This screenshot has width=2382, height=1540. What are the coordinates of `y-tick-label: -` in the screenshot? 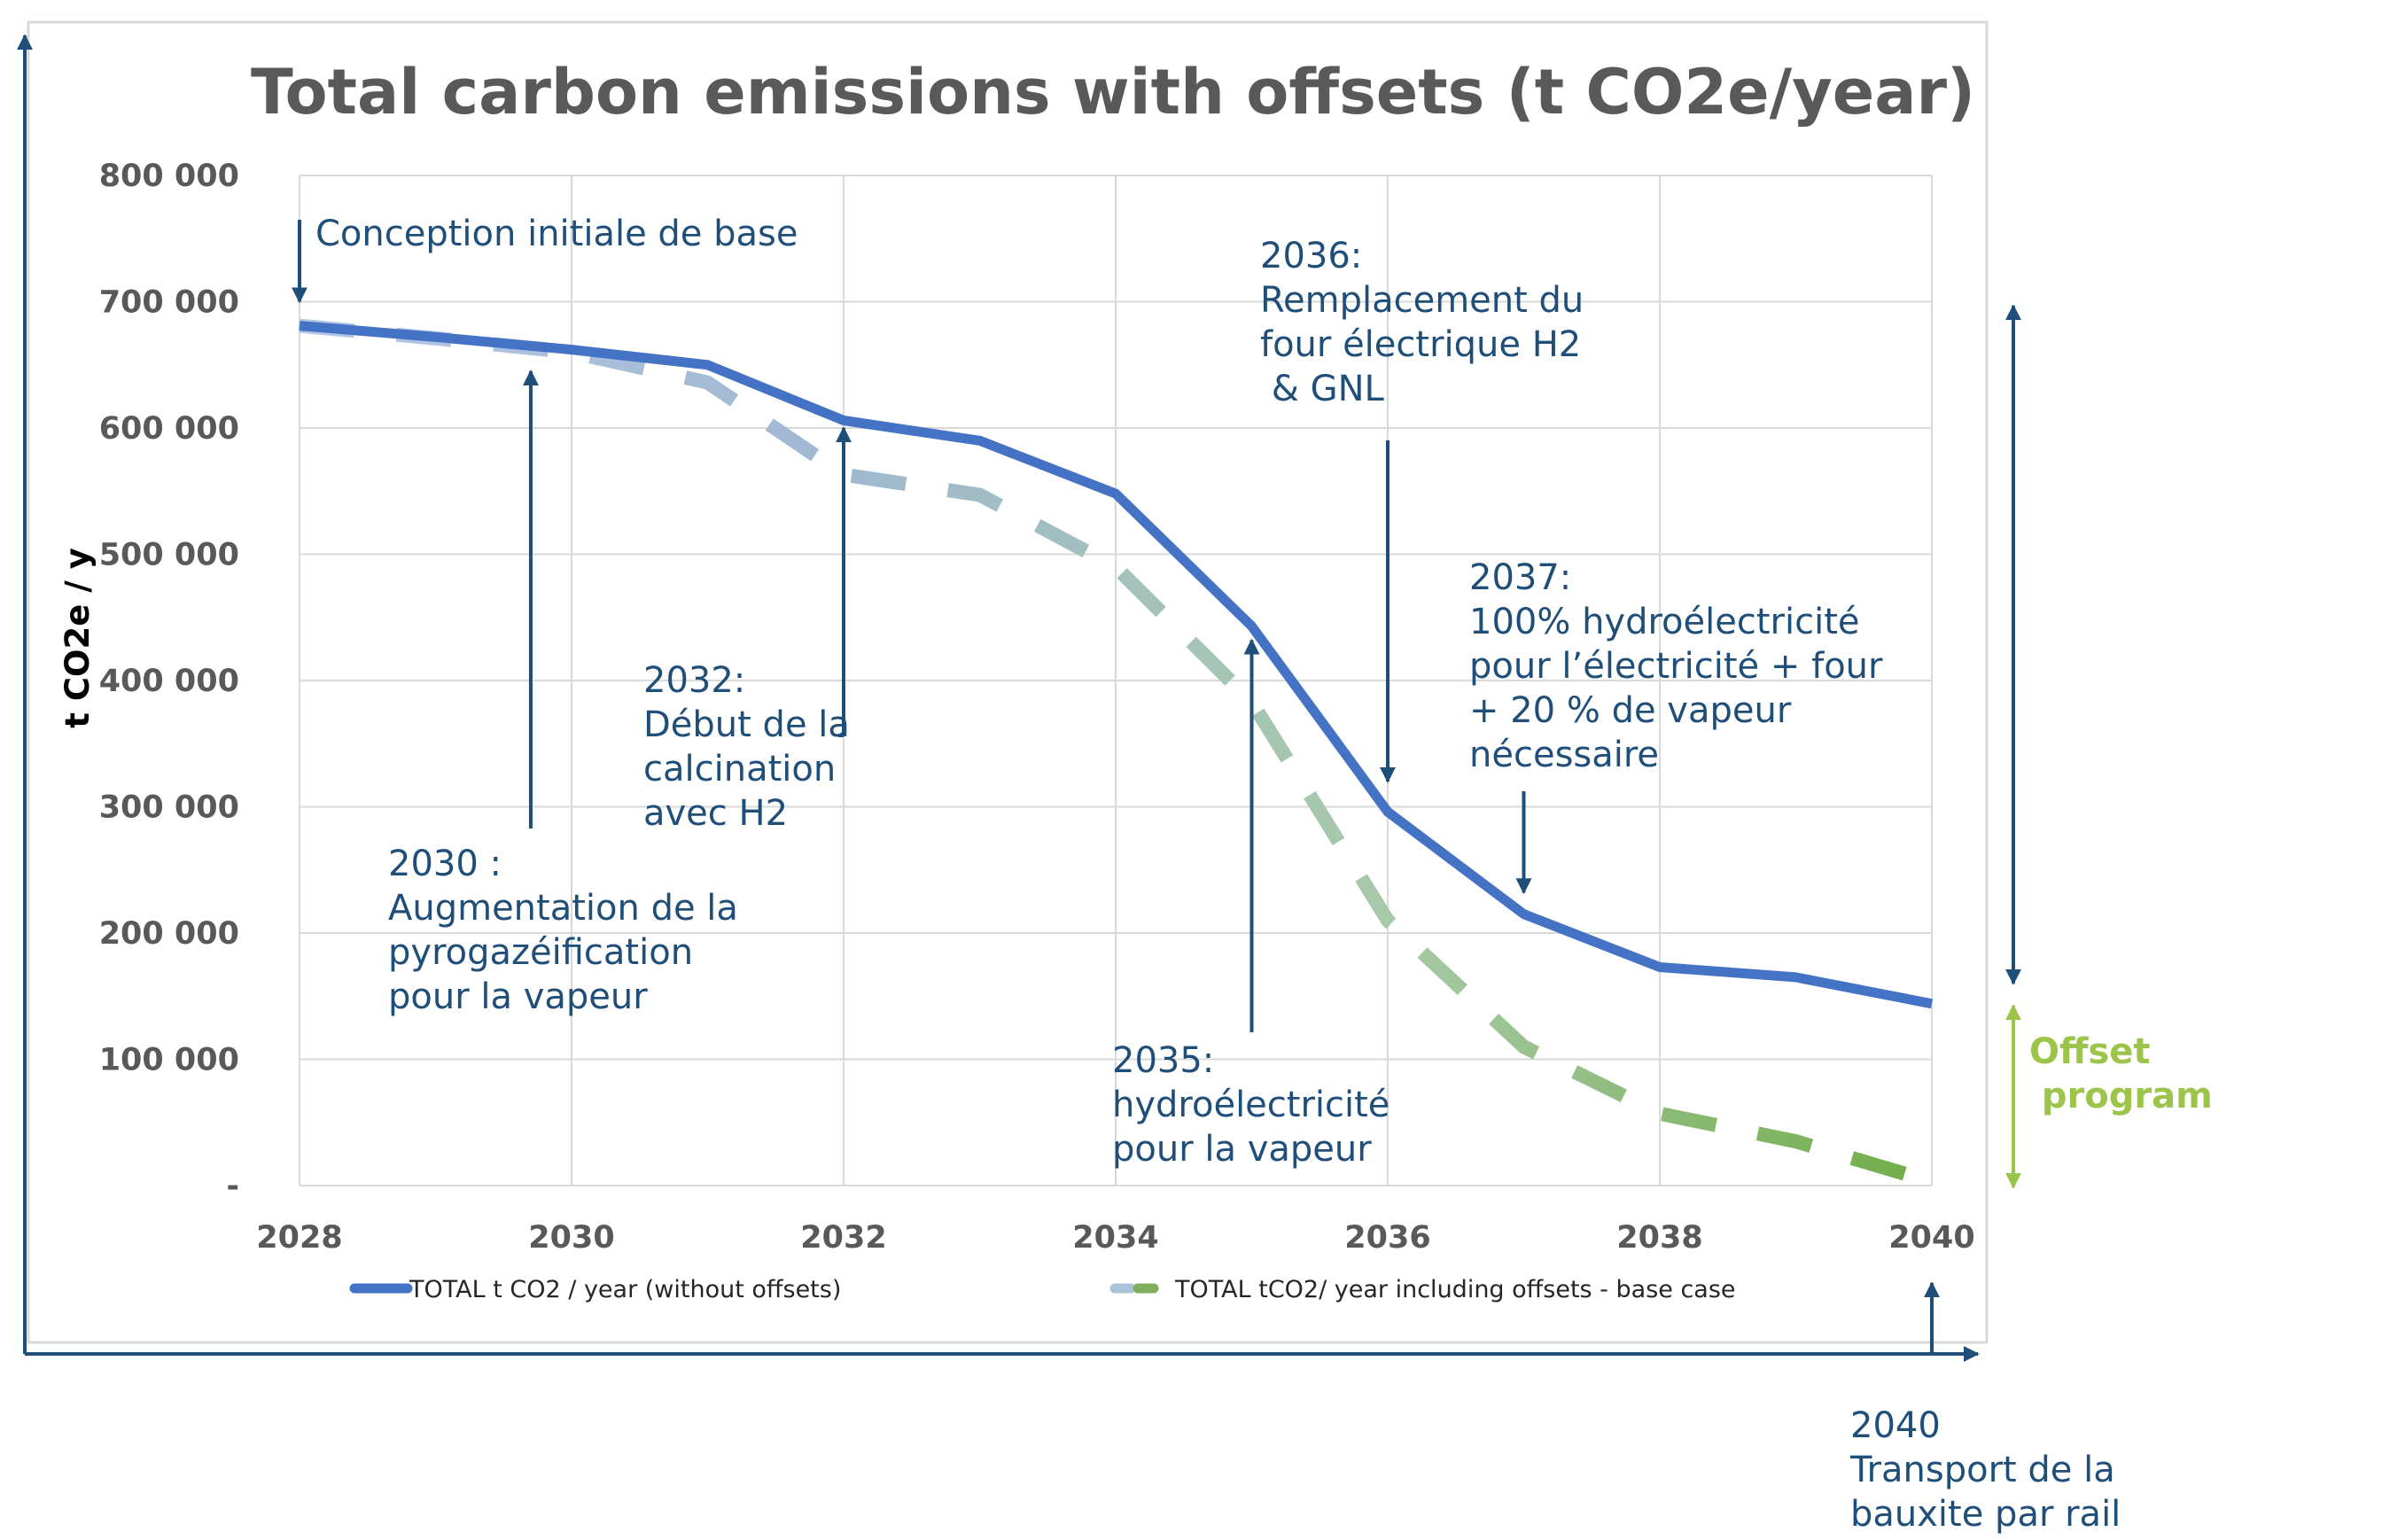 It's located at (232, 1186).